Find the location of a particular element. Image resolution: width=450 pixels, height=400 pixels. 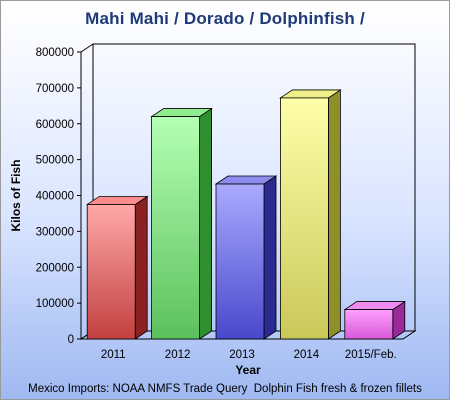

y-tick-label: 700000 is located at coordinates (55, 89).